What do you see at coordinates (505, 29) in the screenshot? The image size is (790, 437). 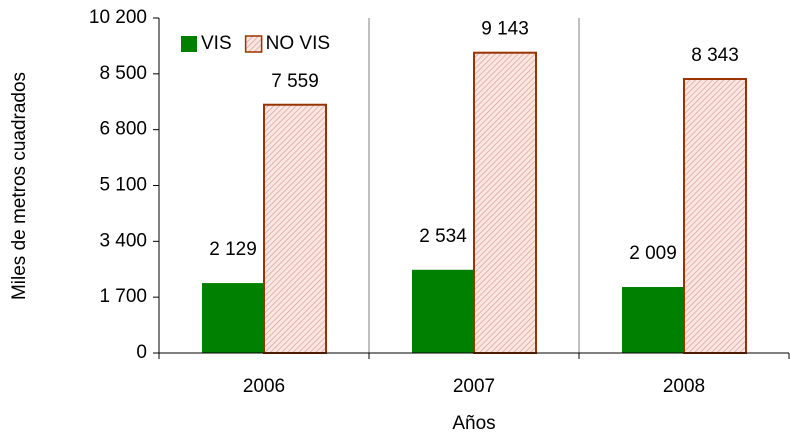 I see `value-label: 9 143` at bounding box center [505, 29].